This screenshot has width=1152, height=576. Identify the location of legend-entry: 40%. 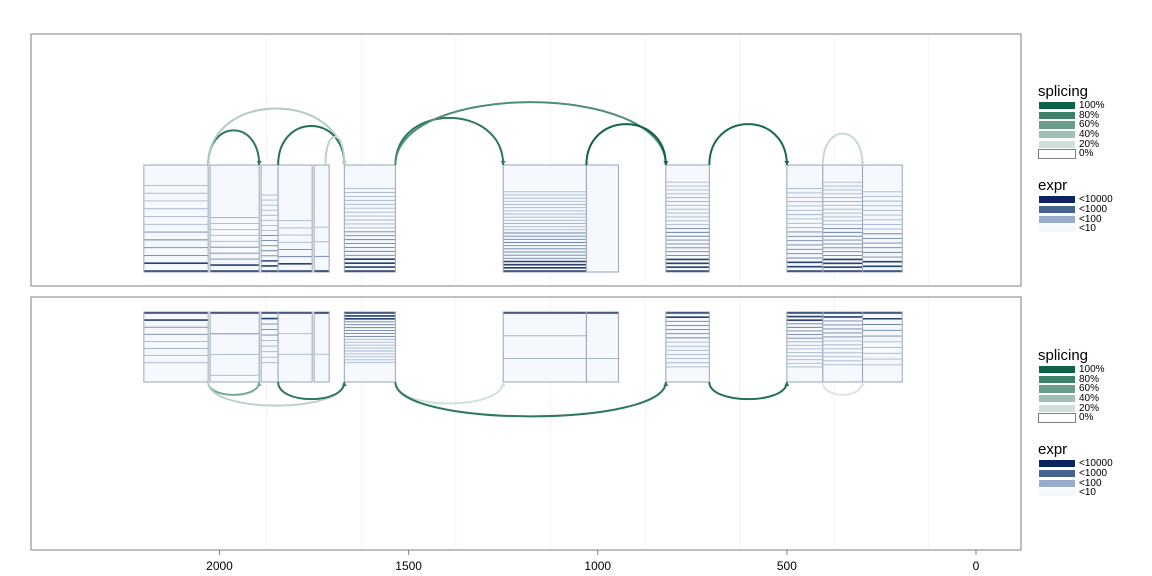
(1068, 398).